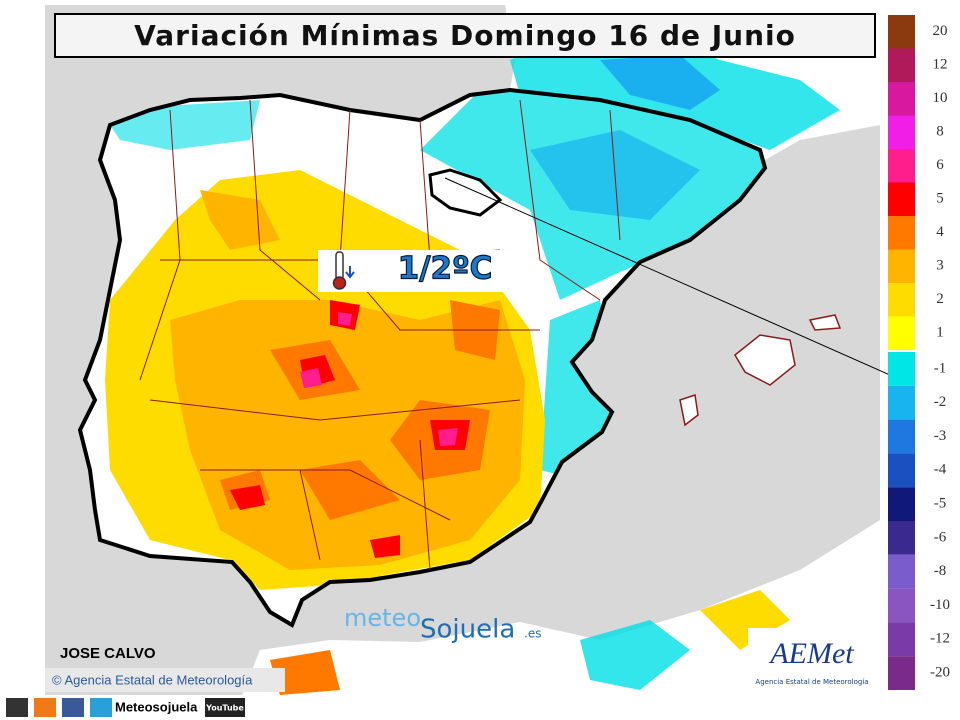  What do you see at coordinates (940, 673) in the screenshot?
I see `legend-label: -20` at bounding box center [940, 673].